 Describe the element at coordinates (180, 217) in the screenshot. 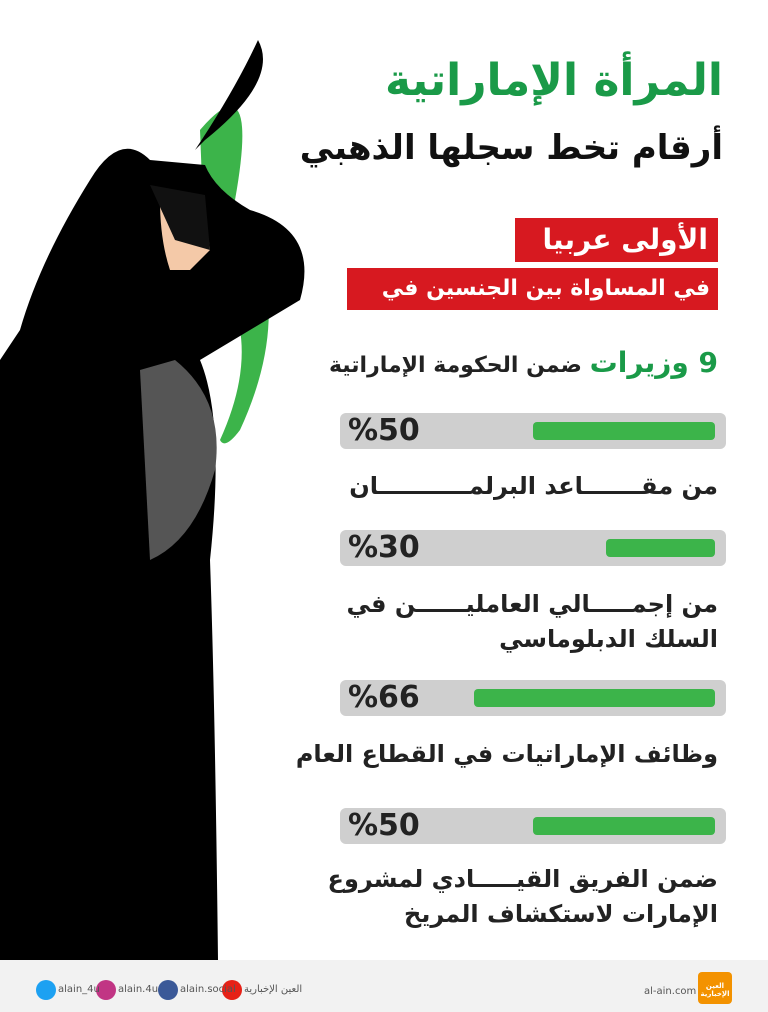

I see `burqa` at that location.